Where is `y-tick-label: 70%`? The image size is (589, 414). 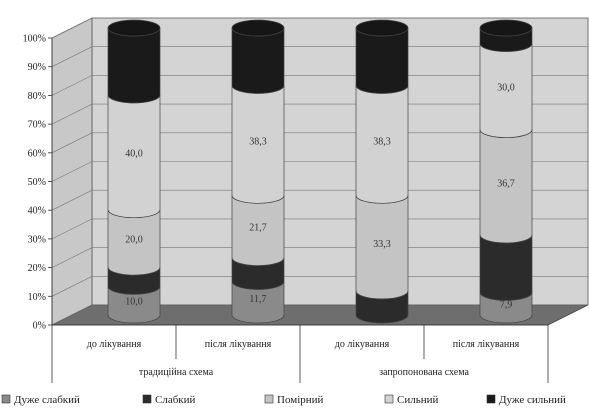 y-tick-label: 70% is located at coordinates (37, 125).